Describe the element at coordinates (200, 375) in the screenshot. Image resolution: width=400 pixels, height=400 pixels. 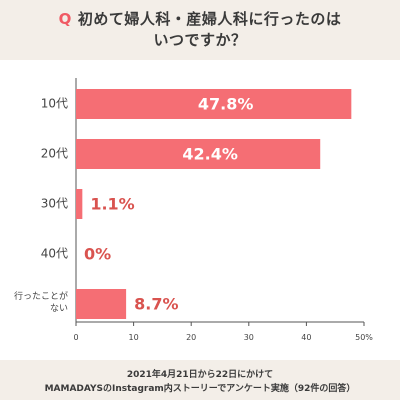
I see `footnote-line1: 2021年4月21日から22日にかけて` at that location.